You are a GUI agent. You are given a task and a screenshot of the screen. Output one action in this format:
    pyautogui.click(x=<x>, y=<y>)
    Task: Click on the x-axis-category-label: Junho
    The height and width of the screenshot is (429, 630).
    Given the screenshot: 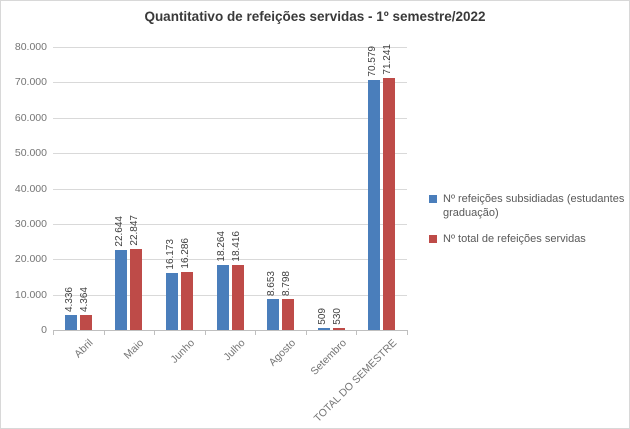 What is the action you would take?
    pyautogui.click(x=182, y=351)
    